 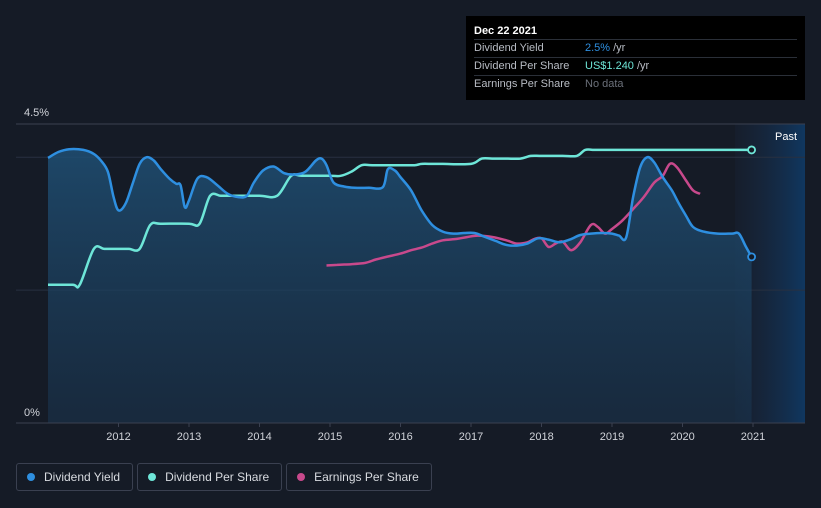 I want to click on legend-label: Earnings Per Share, so click(x=366, y=477).